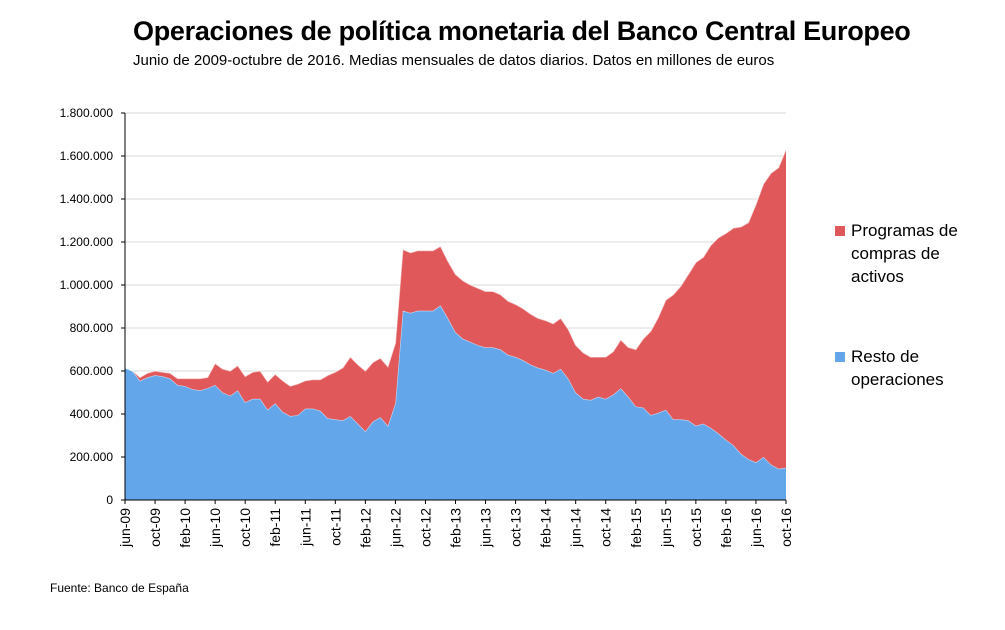 The height and width of the screenshot is (630, 1005). What do you see at coordinates (576, 528) in the screenshot?
I see `x-tick-label: jun-14` at bounding box center [576, 528].